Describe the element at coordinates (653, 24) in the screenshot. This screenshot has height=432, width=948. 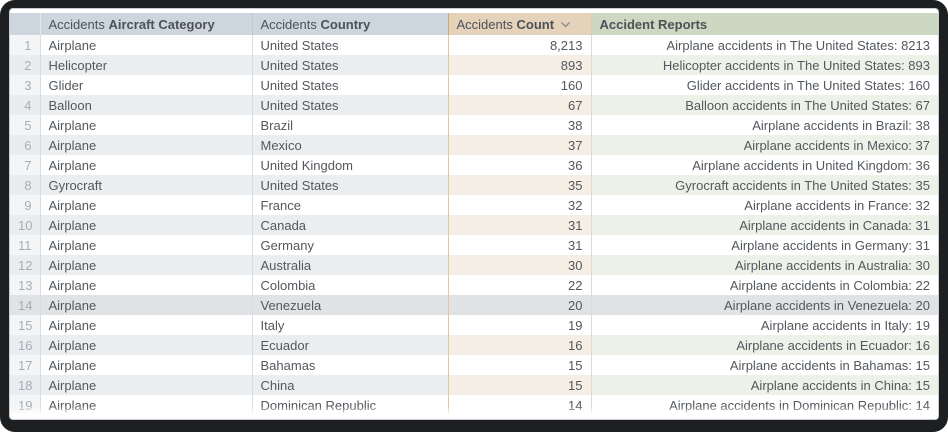
I see `header-label: Accident Reports` at that location.